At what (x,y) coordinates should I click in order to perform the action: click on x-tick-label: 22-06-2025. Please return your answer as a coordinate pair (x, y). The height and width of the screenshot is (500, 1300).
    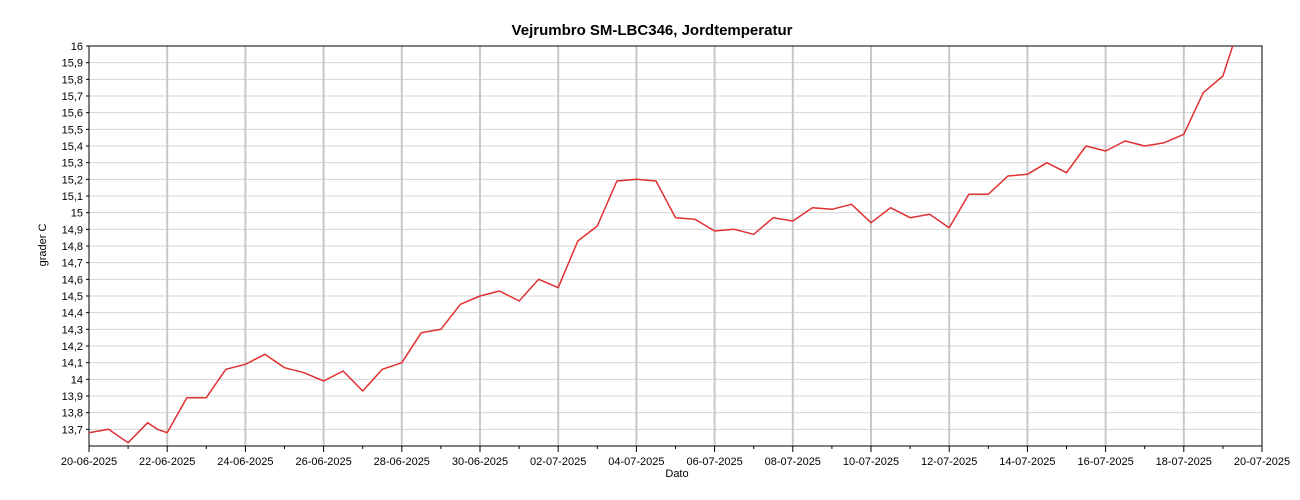
    Looking at the image, I should click on (167, 462).